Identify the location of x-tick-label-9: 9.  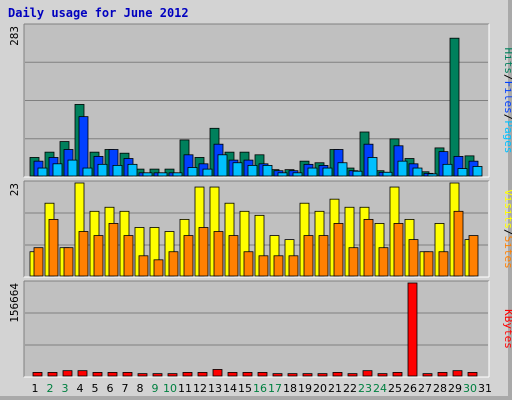
(155, 388).